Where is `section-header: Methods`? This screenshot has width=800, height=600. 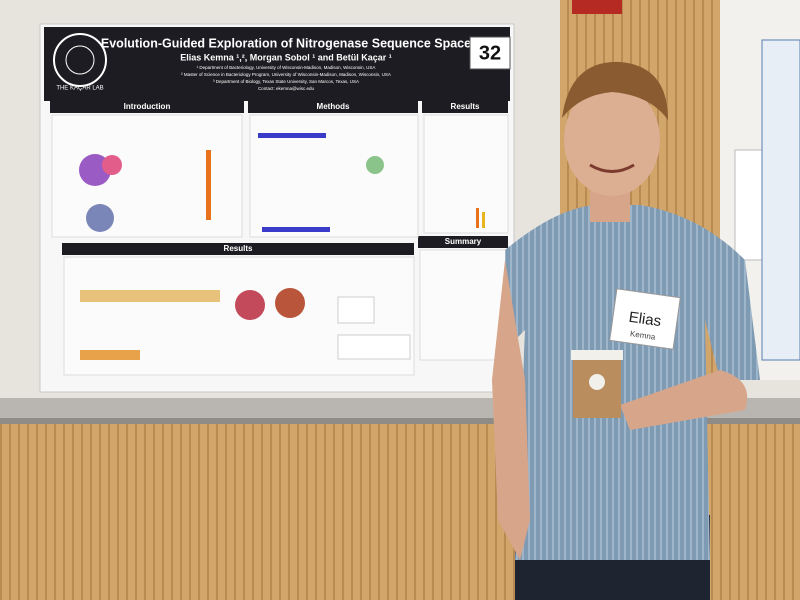 section-header: Methods is located at coordinates (333, 106).